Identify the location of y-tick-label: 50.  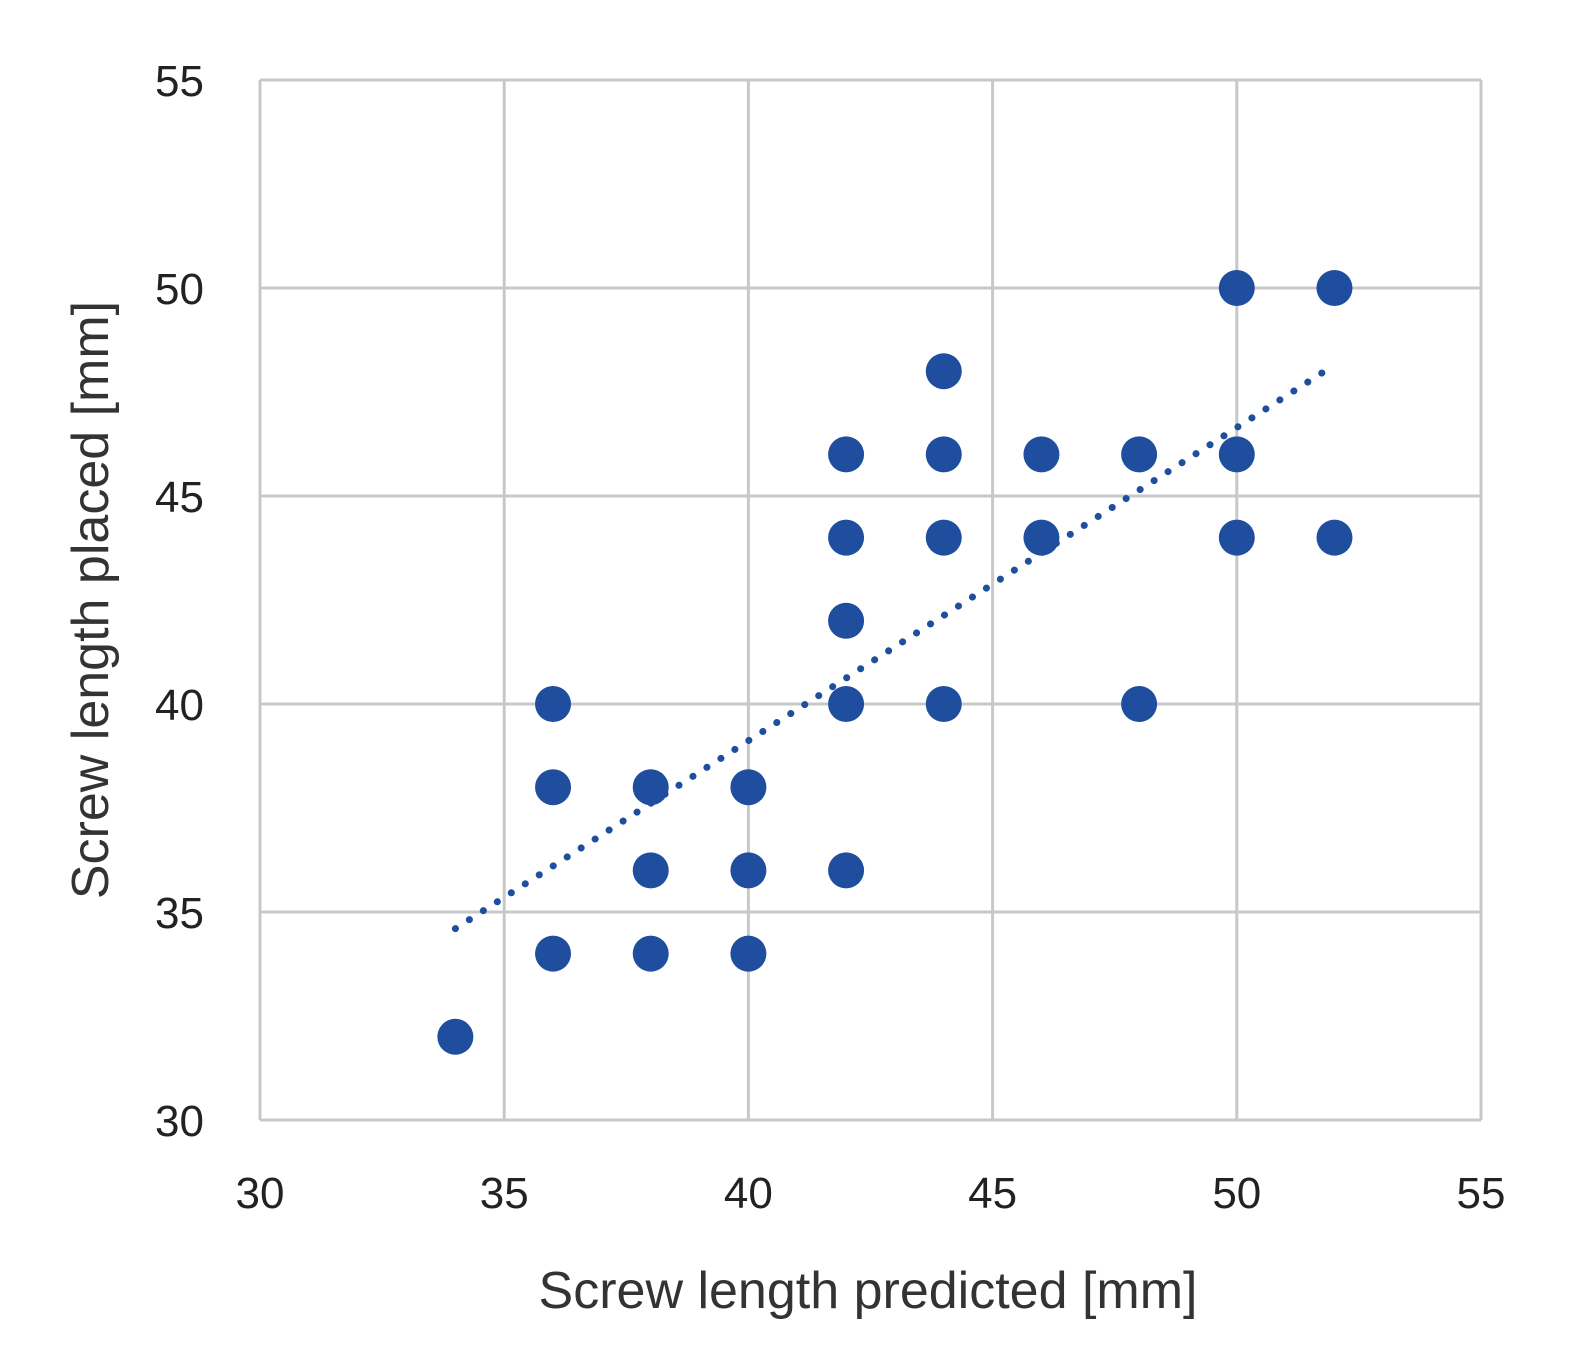
(179, 289).